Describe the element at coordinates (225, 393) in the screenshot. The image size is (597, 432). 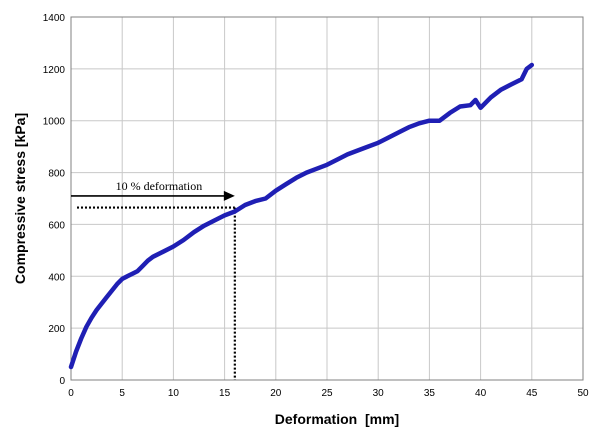
I see `x-tick-label: 15` at that location.